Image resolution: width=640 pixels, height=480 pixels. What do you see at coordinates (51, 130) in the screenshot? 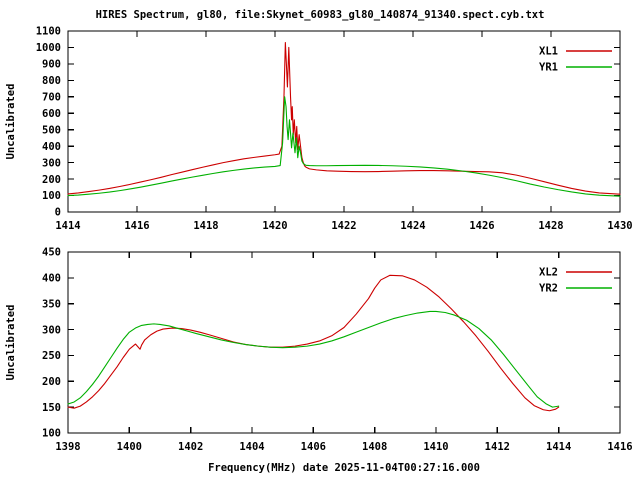
I see `y-tick-label: 500` at bounding box center [51, 130].